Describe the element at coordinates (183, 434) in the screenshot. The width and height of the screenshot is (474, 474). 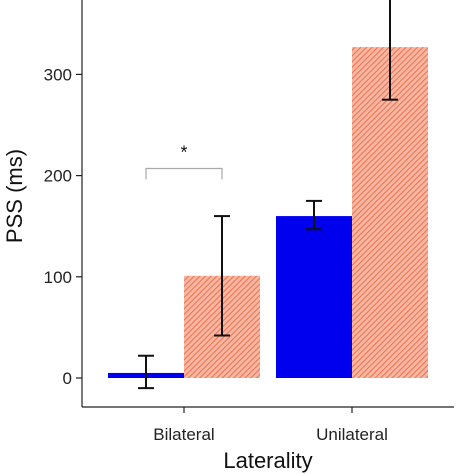
I see `x-tick-label: Bilateral` at that location.